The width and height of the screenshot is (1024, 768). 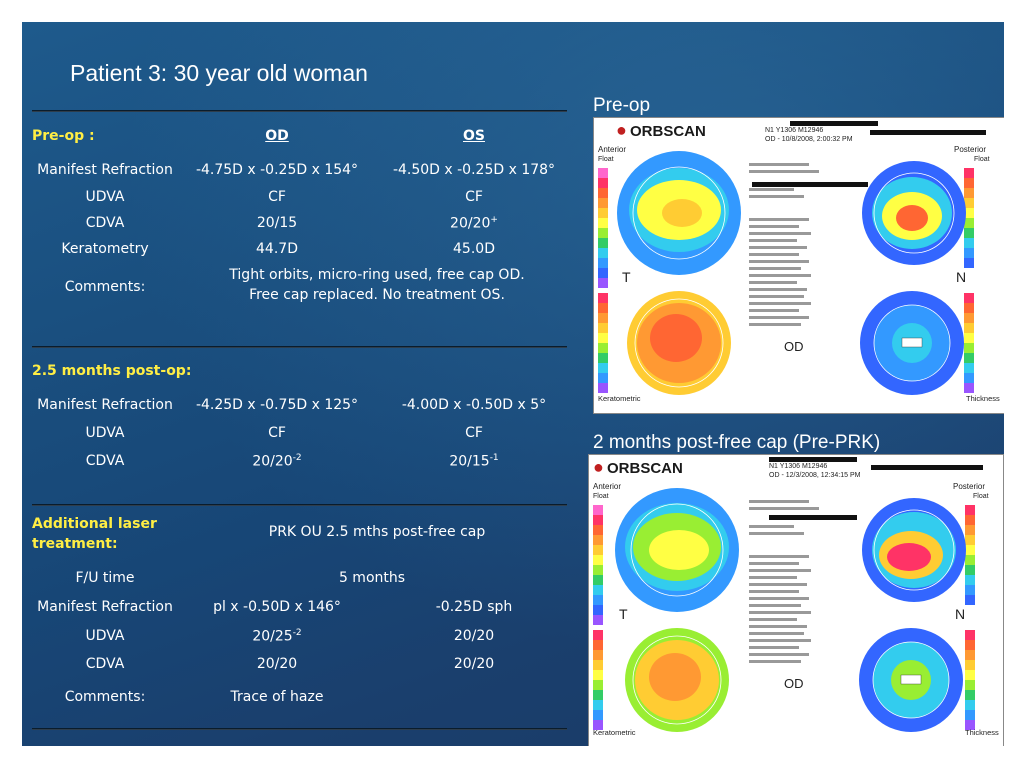 I want to click on additional-label-udva: UDVA, so click(x=105, y=636).